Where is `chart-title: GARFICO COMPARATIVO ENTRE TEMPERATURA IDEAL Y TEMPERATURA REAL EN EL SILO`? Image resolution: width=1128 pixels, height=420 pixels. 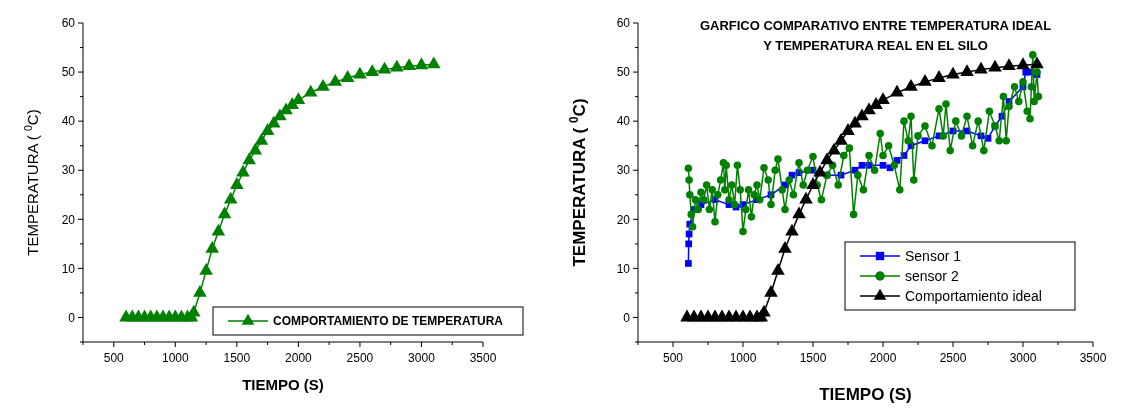
chart-title: GARFICO COMPARATIVO ENTRE TEMPERATURA IDEAL Y TEMPERATURA REAL EN EL SILO is located at coordinates (875, 35).